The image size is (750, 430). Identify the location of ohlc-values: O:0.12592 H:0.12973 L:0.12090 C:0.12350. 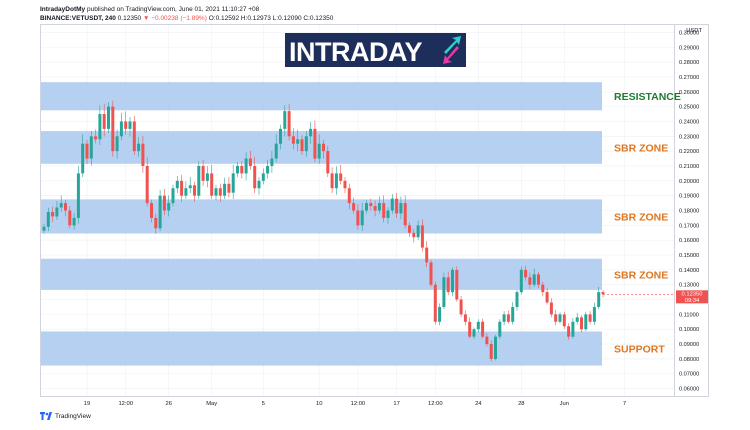
(271, 18).